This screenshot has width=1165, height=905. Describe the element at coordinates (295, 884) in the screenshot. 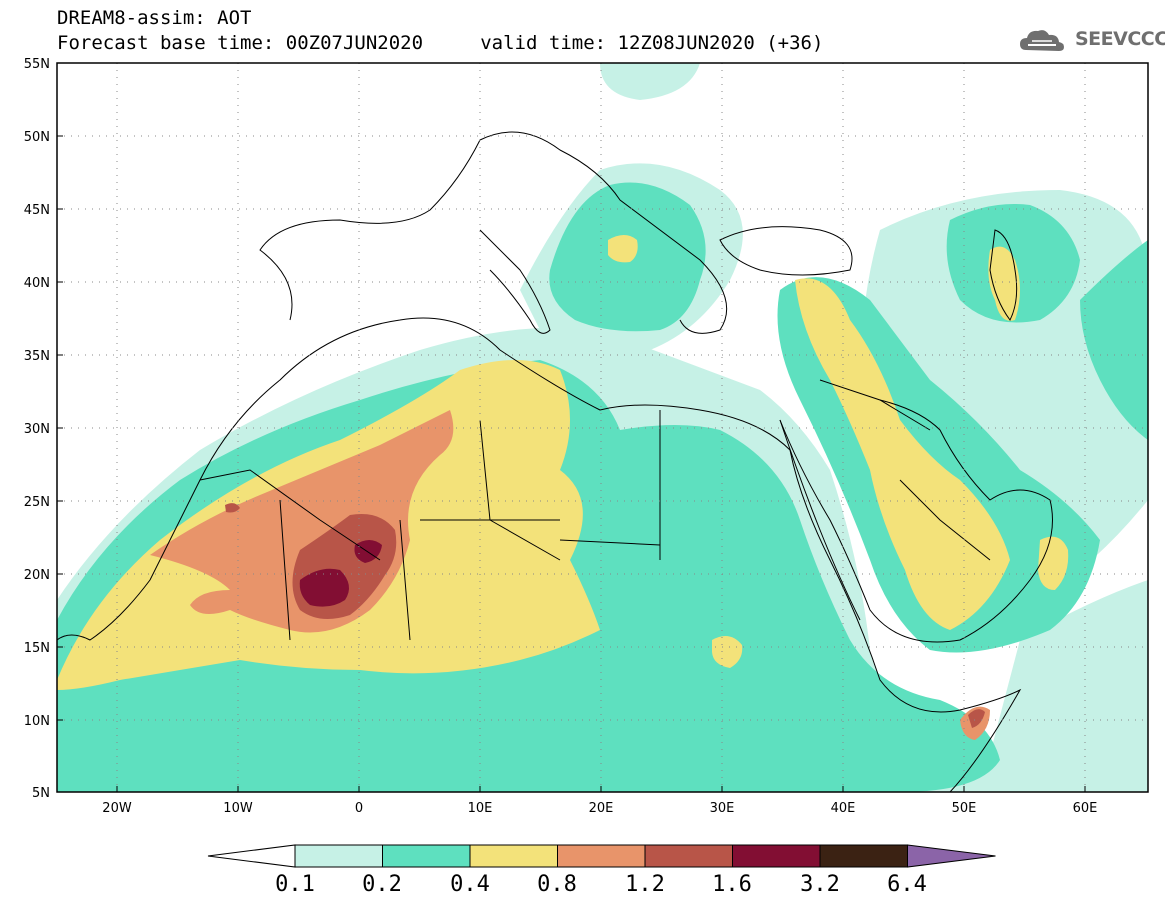

I see `colorbar-label: 0.1` at that location.